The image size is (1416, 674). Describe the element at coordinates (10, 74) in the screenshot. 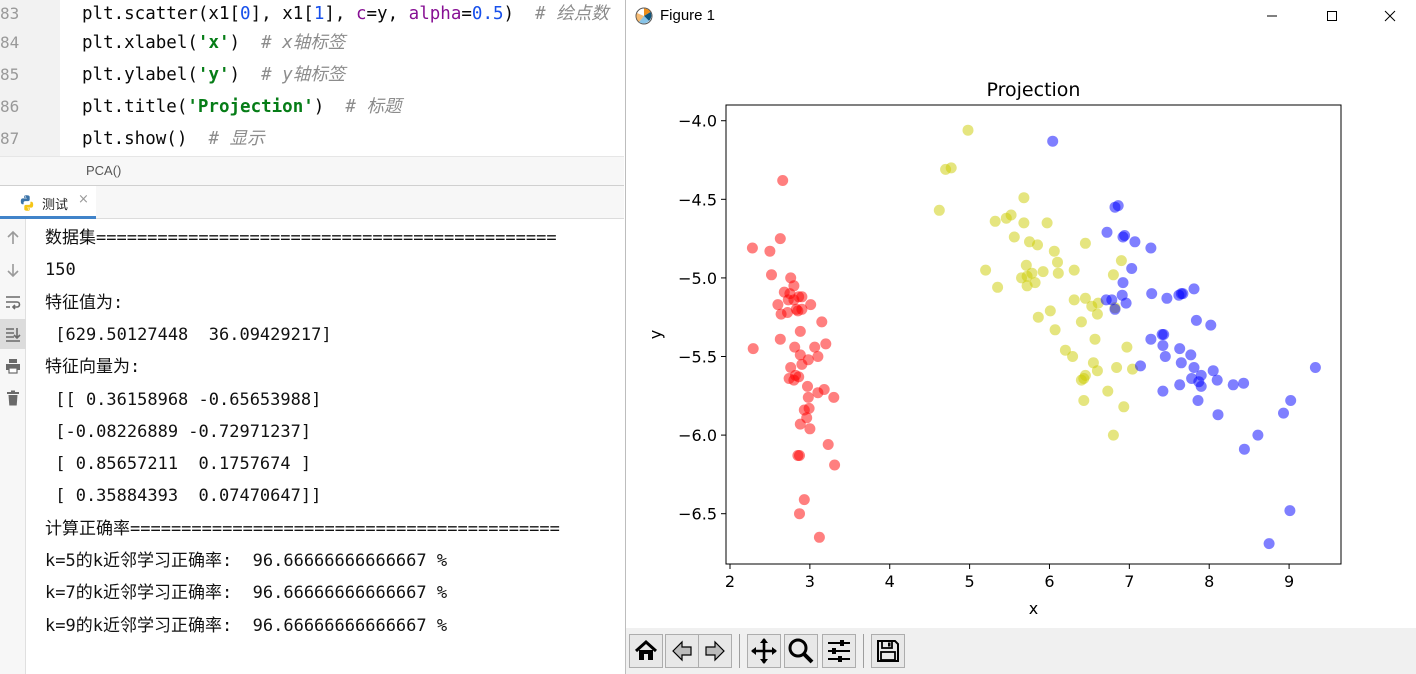

I see `line-number: 85` at that location.